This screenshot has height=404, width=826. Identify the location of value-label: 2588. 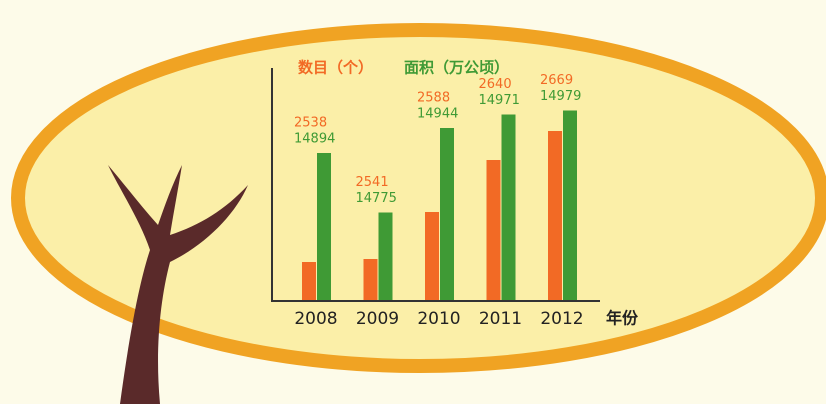
(433, 98).